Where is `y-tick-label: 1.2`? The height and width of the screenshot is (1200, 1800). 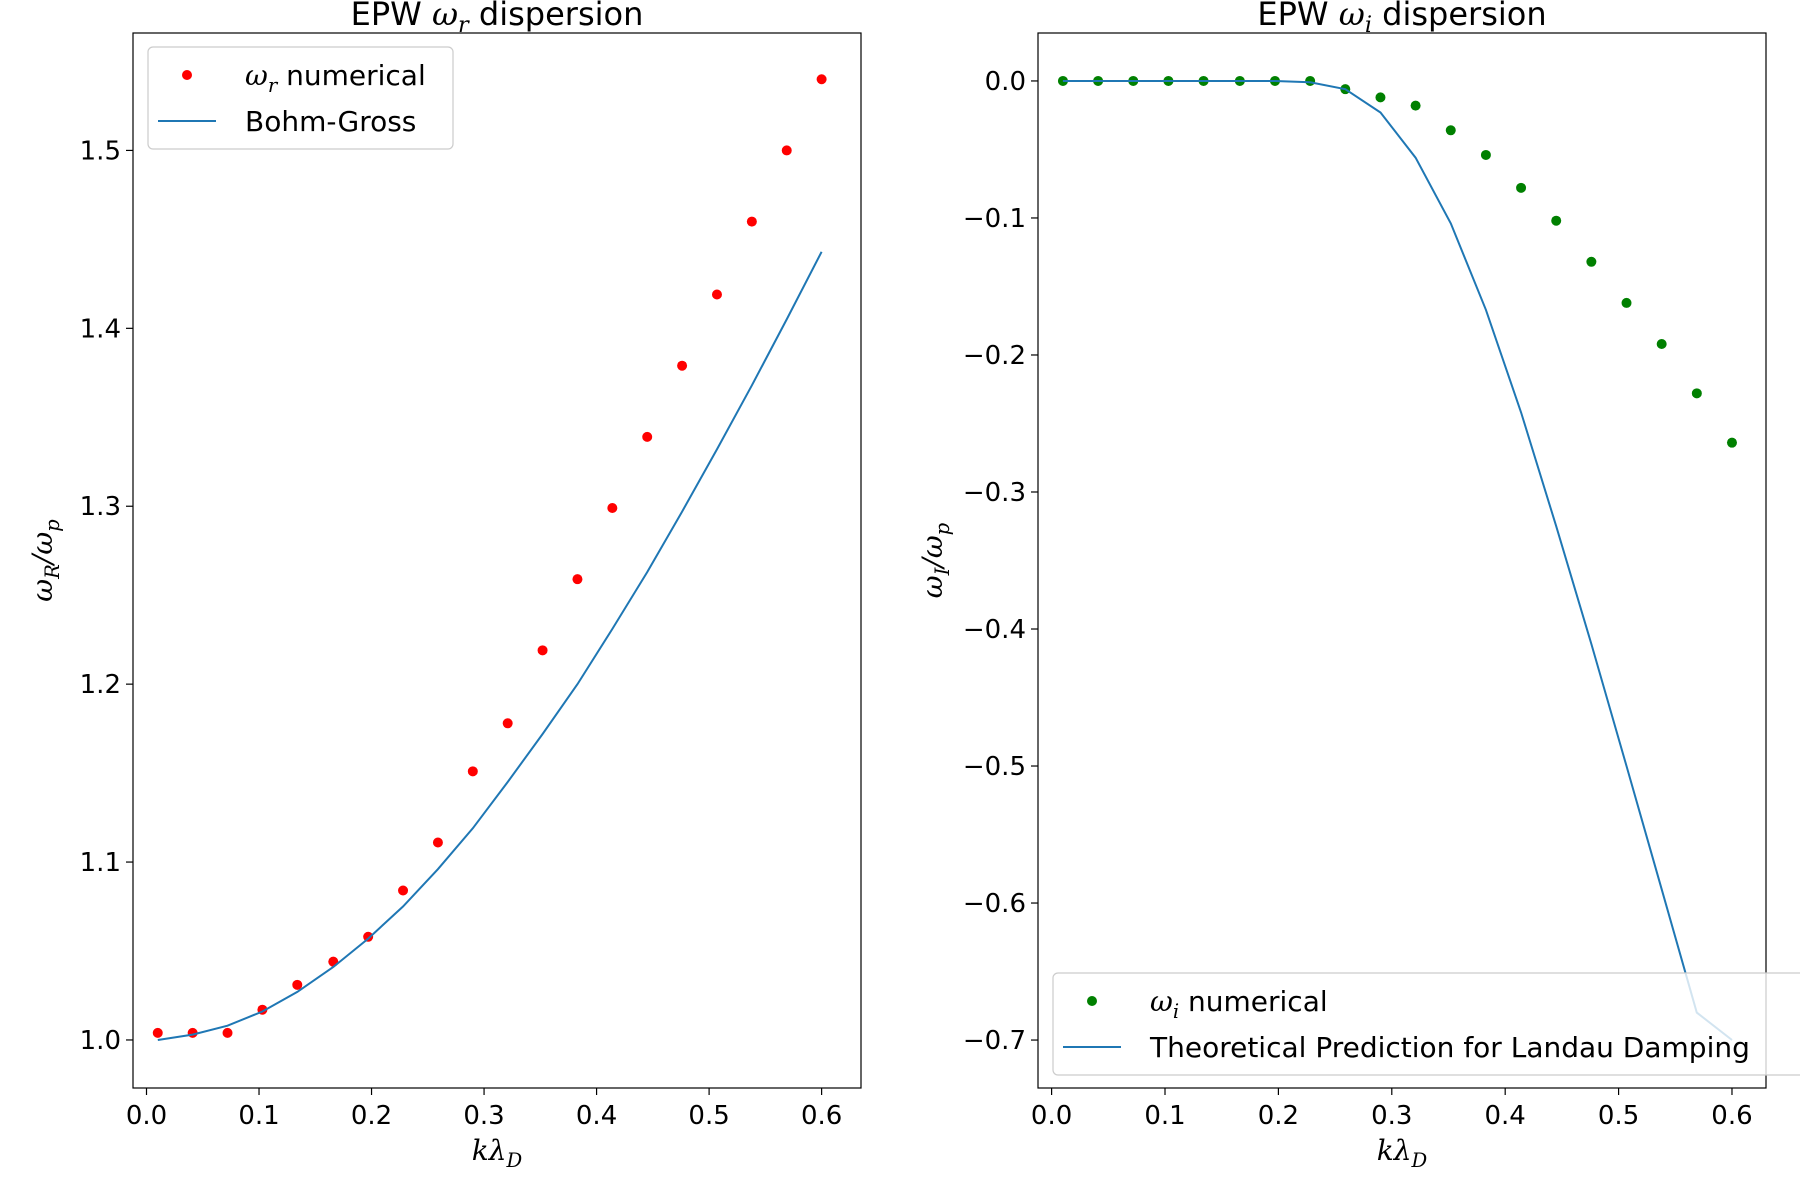
y-tick-label: 1.2 is located at coordinates (100, 685).